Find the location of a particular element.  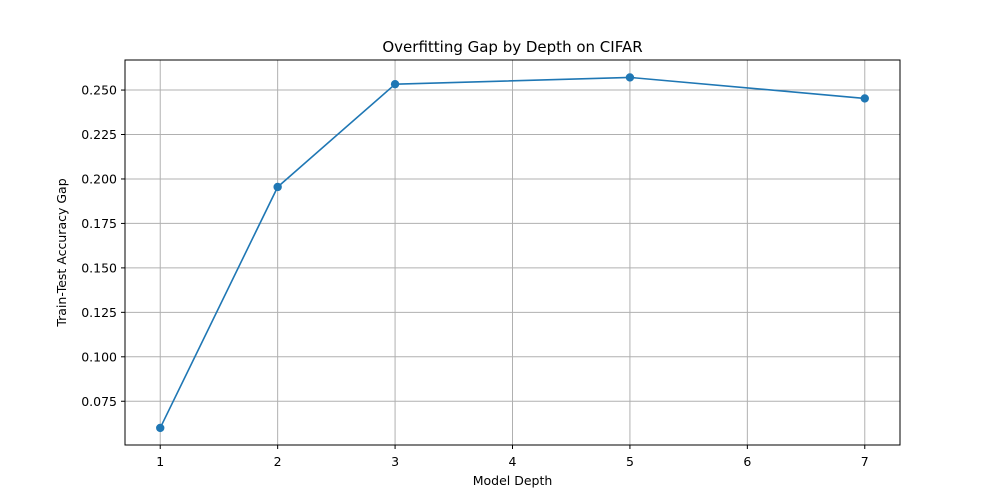

x-tick-label: 6 is located at coordinates (747, 461).